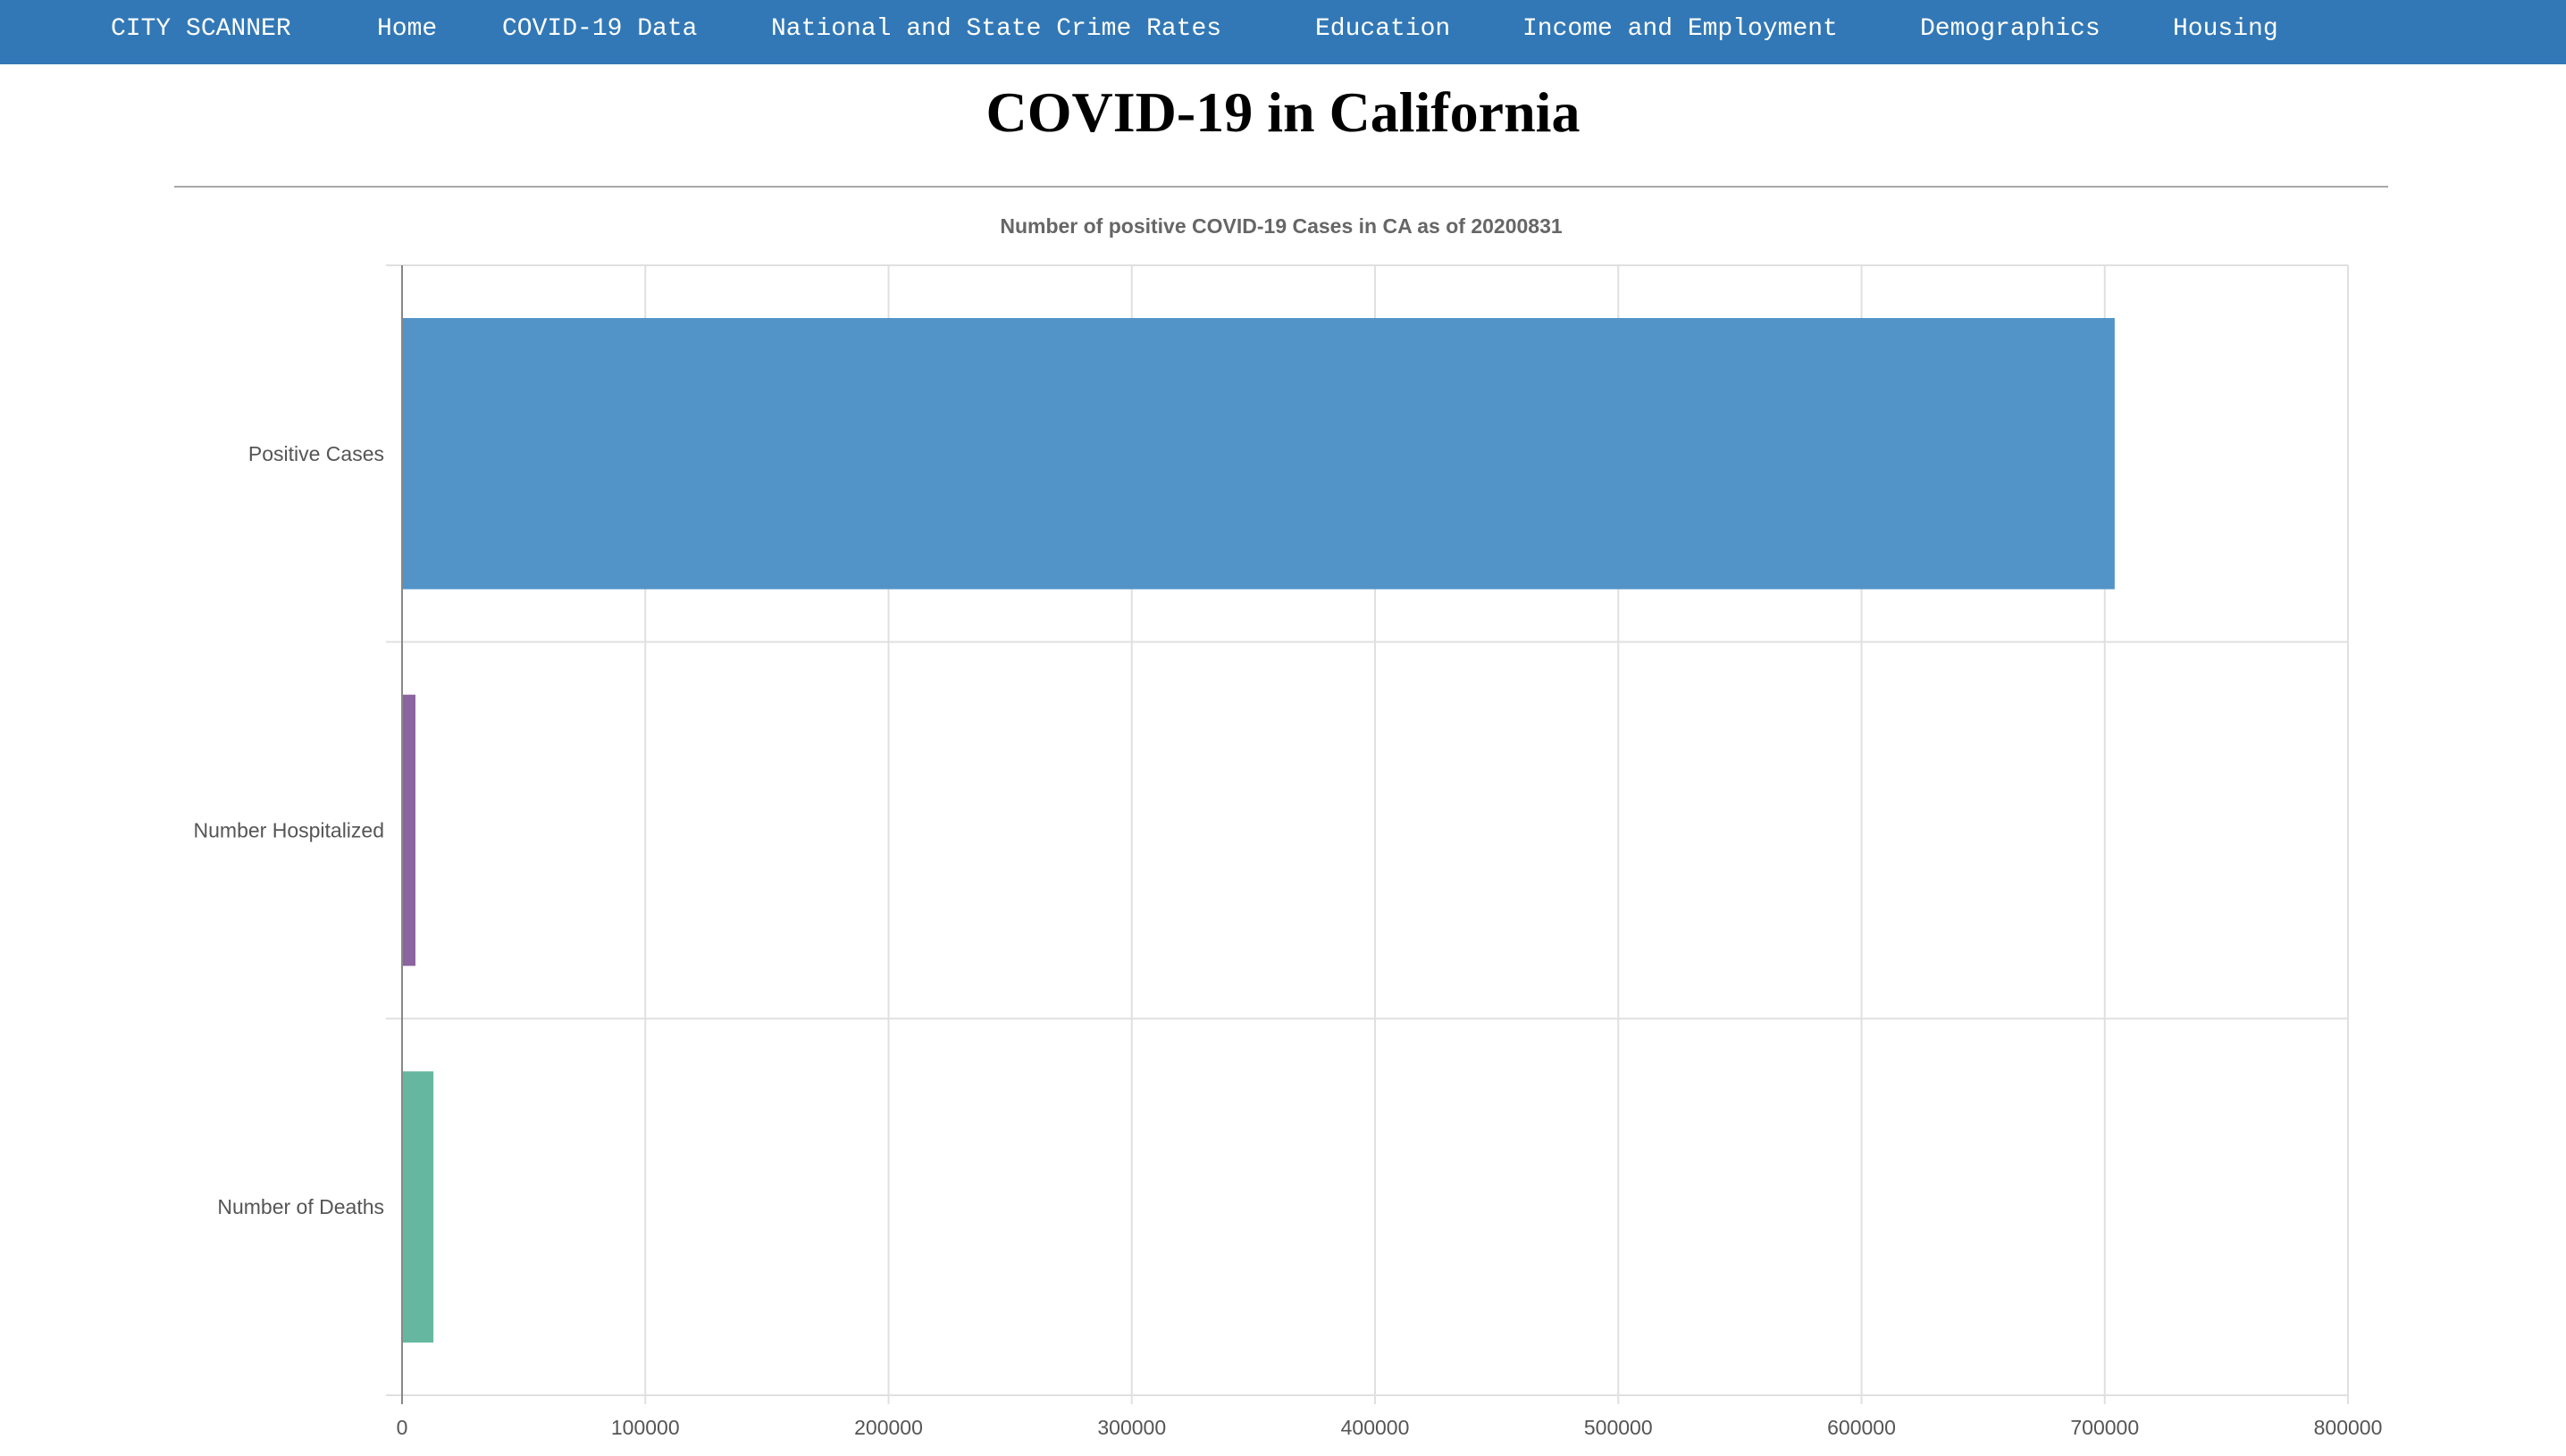  What do you see at coordinates (1131, 1427) in the screenshot?
I see `x-tick-label: 300000` at bounding box center [1131, 1427].